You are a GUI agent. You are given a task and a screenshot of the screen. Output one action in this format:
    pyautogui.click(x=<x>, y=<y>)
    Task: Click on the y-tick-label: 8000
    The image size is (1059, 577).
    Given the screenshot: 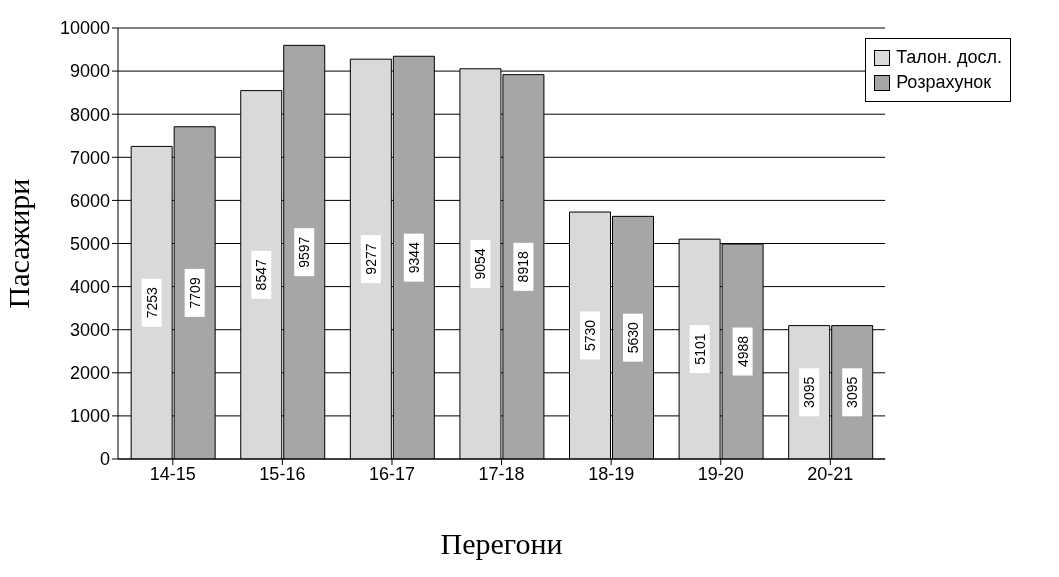 What is the action you would take?
    pyautogui.click(x=89, y=114)
    